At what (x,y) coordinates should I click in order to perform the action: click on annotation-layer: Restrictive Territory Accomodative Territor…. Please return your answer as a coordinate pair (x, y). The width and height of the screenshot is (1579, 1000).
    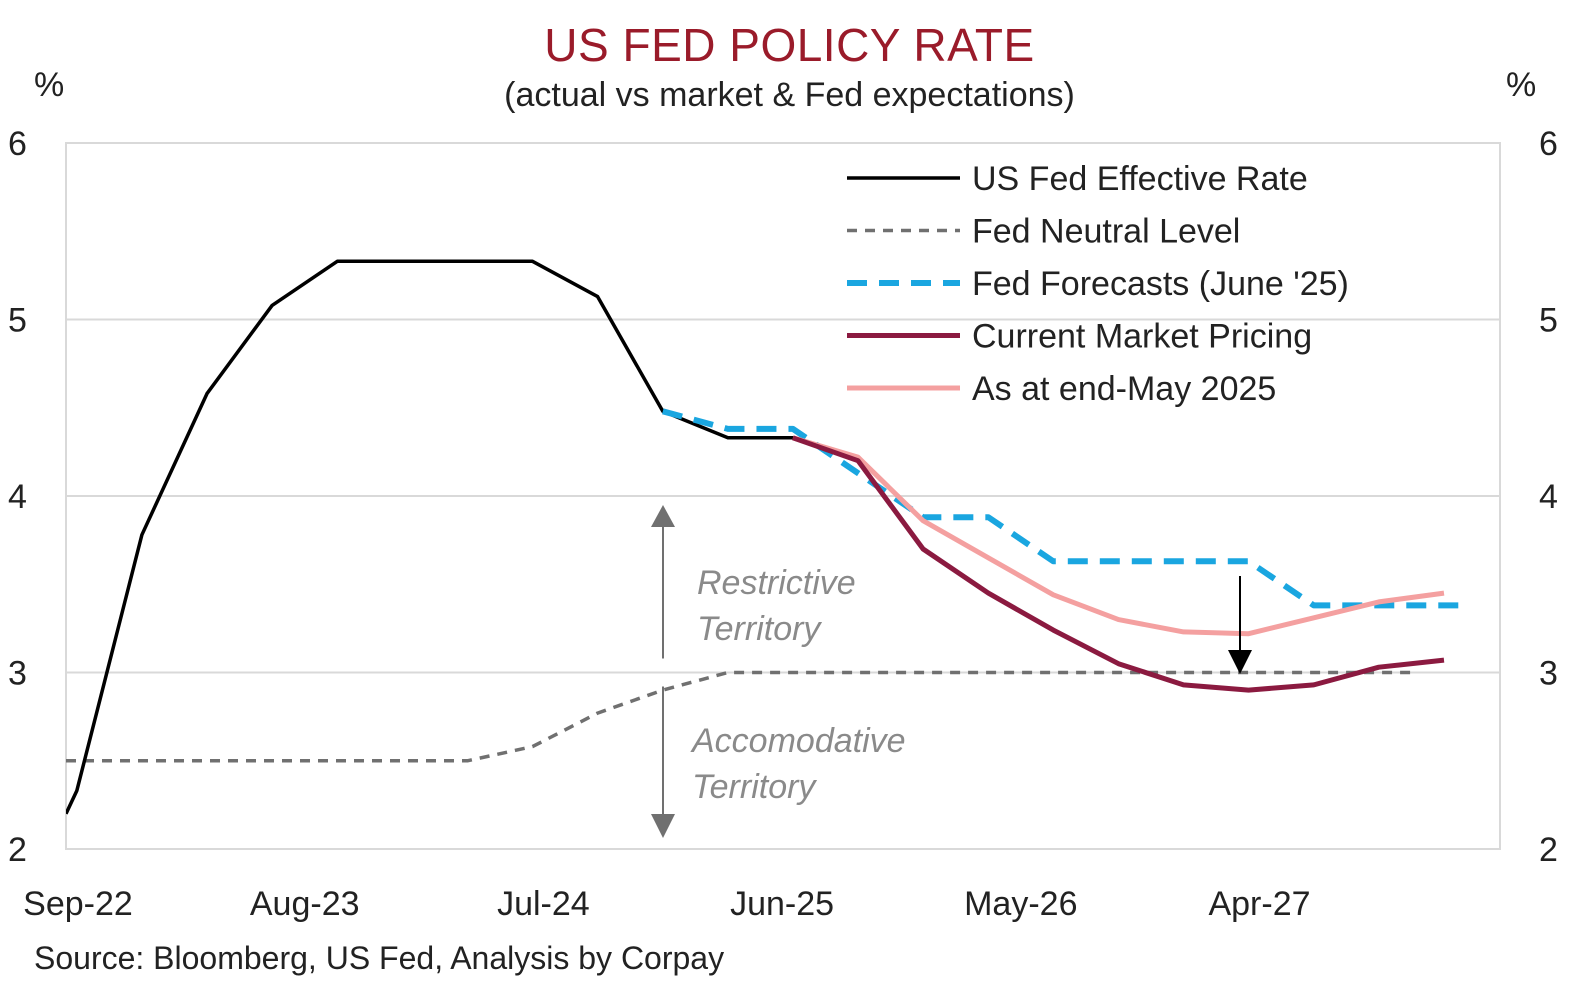
    Looking at the image, I should click on (951, 671).